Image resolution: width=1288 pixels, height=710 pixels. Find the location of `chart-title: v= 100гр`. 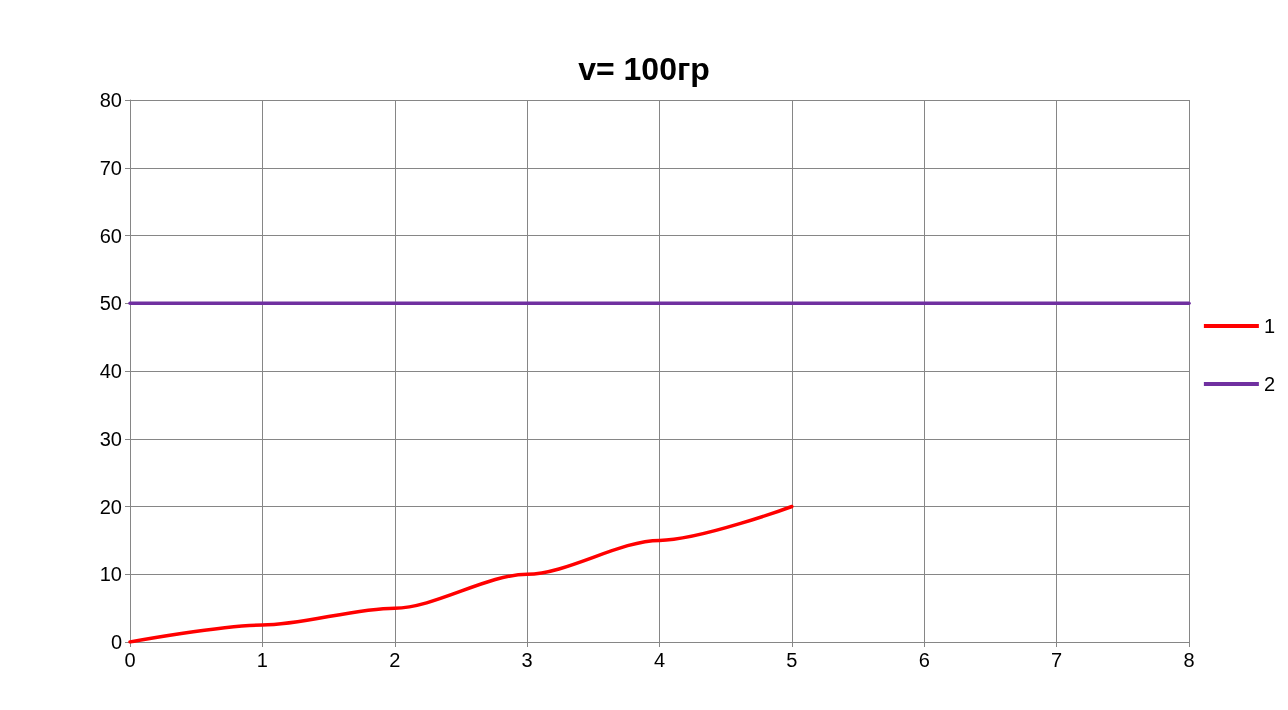

chart-title: v= 100гр is located at coordinates (644, 69).